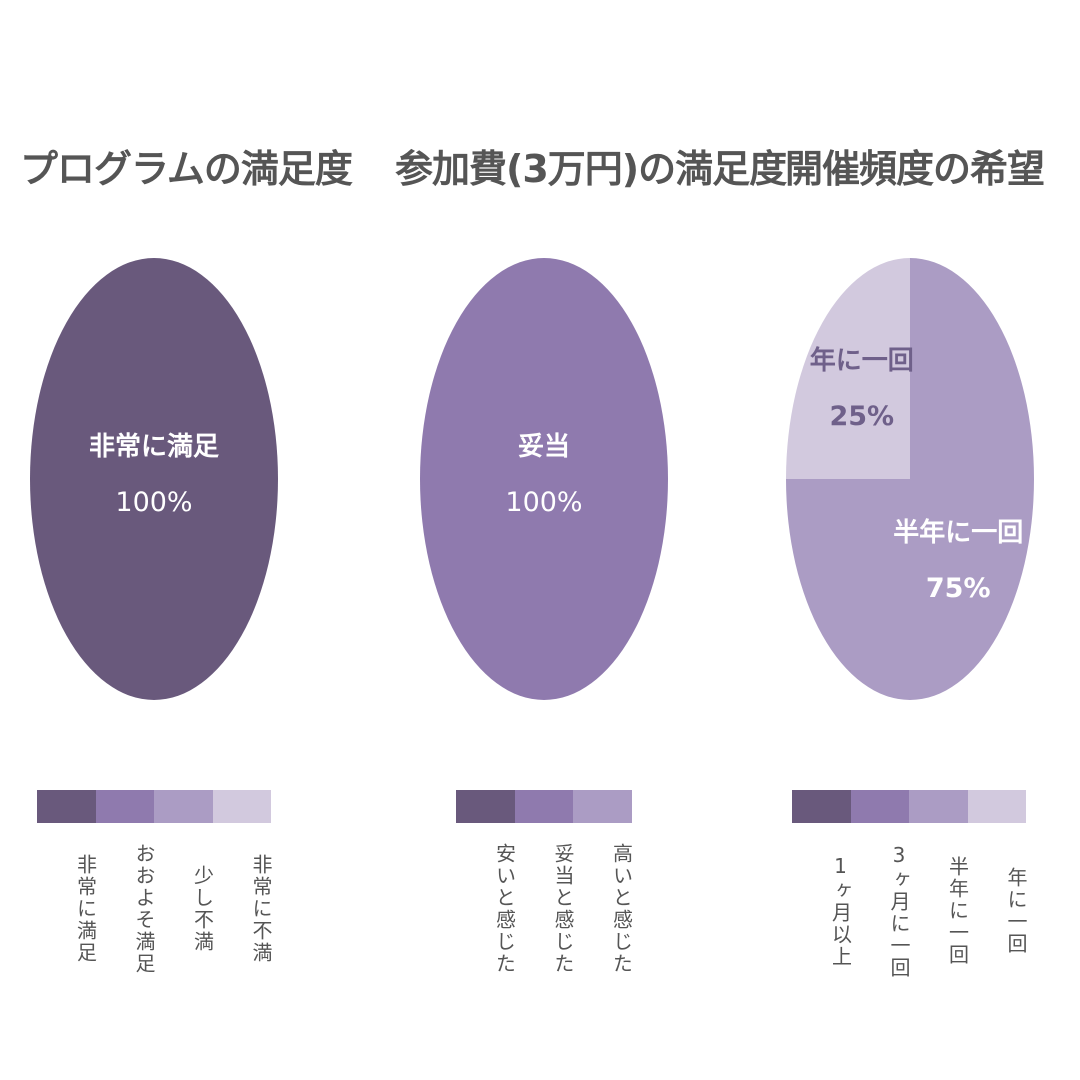  What do you see at coordinates (202, 909) in the screenshot?
I see `chart-1-legend-label-3: 少し不満` at bounding box center [202, 909].